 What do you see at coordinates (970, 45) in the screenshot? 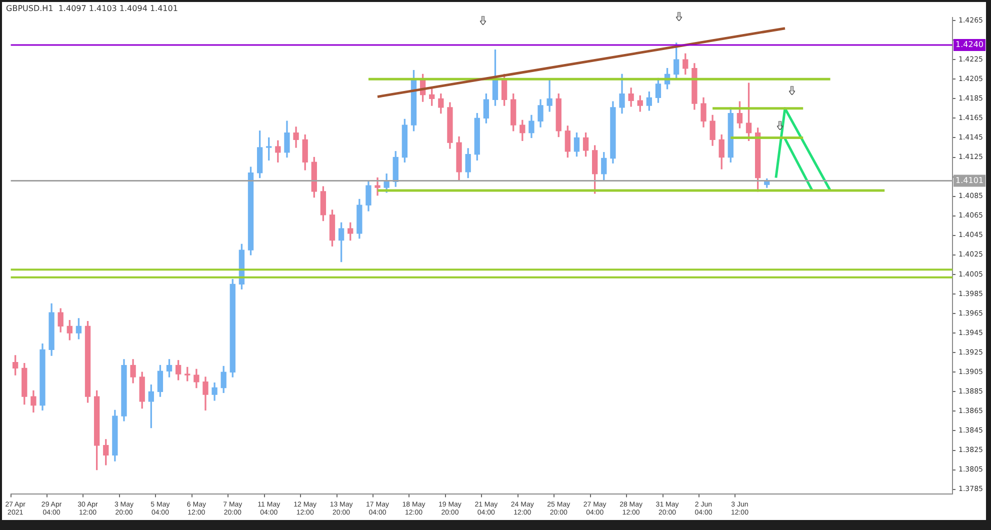
I see `ref-line-label: 1.4240` at bounding box center [970, 45].